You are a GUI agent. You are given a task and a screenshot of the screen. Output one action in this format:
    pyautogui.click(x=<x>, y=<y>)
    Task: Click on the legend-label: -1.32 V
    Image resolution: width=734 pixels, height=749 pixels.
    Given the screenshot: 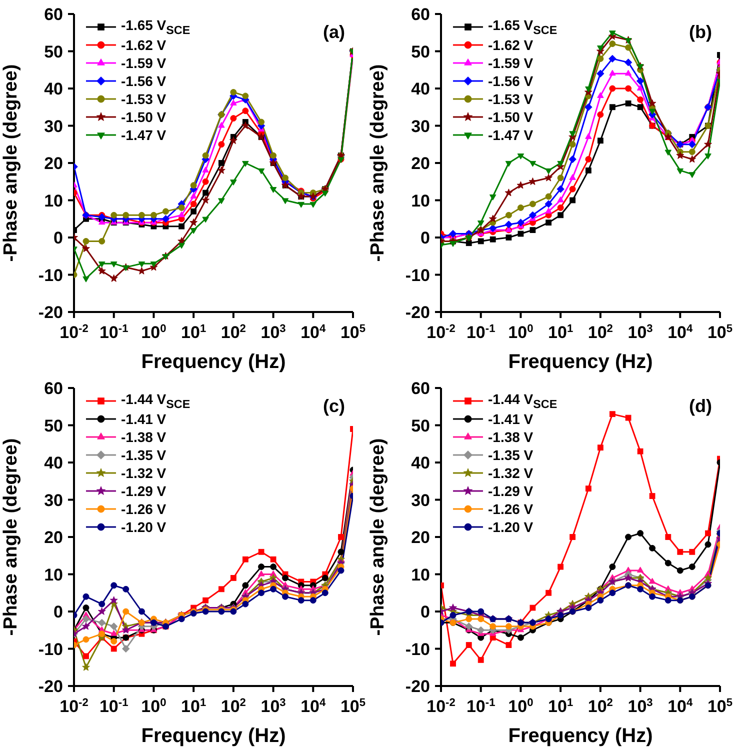 What is the action you would take?
    pyautogui.click(x=143, y=473)
    